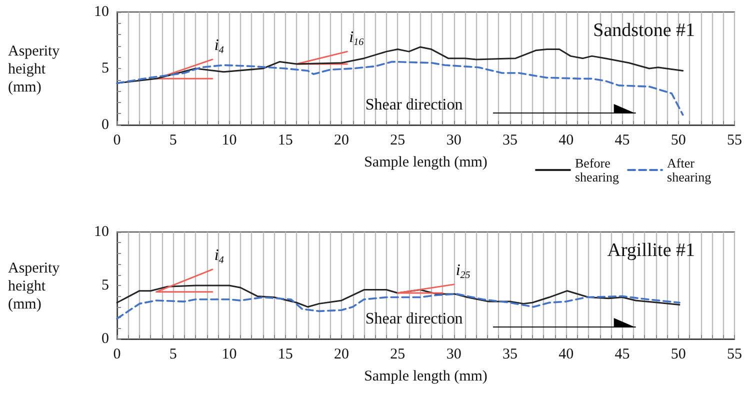  I want to click on chart-title: Sandstone #1, so click(644, 30).